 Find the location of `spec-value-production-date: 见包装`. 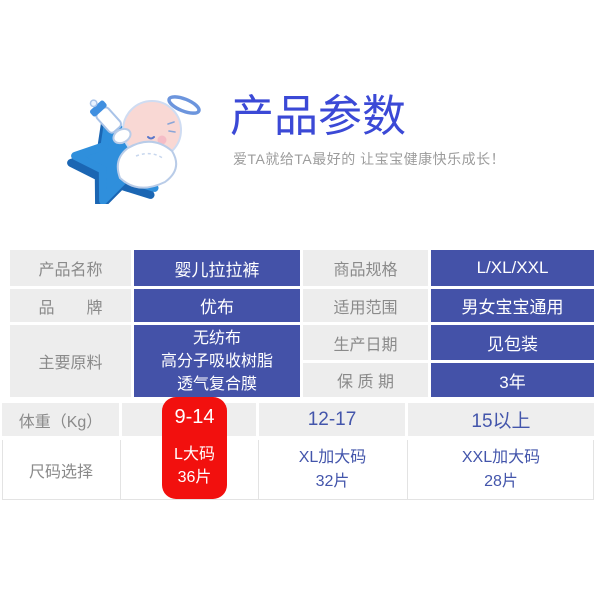

spec-value-production-date: 见包装 is located at coordinates (512, 342).